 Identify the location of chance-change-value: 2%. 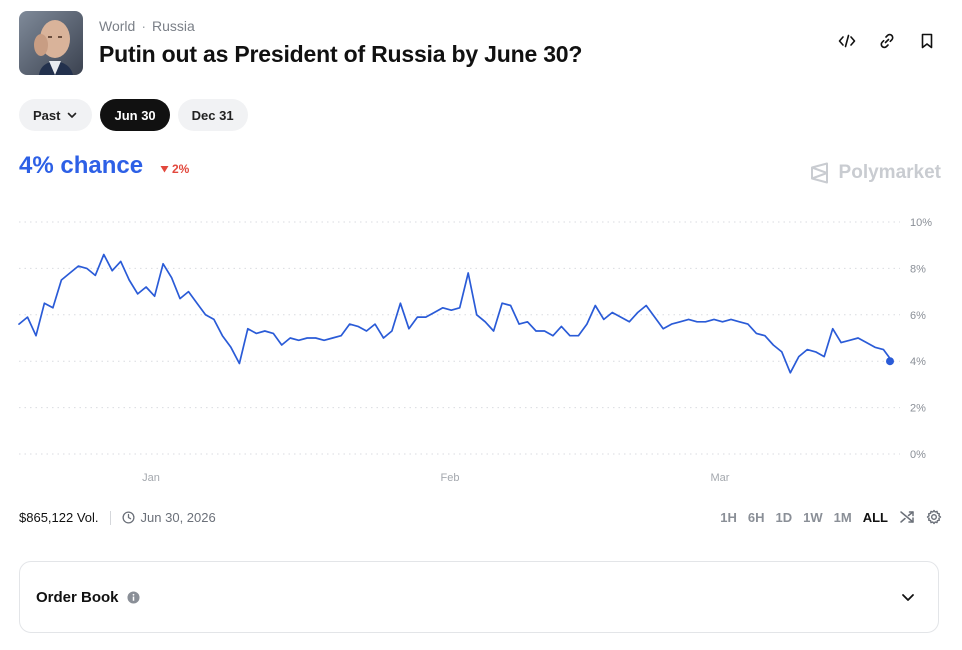
(181, 169).